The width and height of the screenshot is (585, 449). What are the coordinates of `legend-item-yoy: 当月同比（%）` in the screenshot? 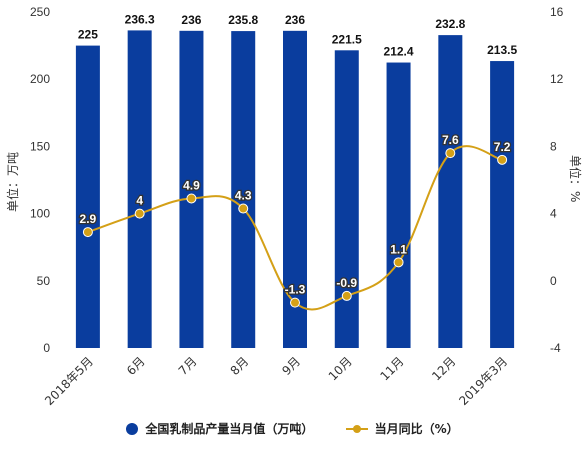 It's located at (402, 428).